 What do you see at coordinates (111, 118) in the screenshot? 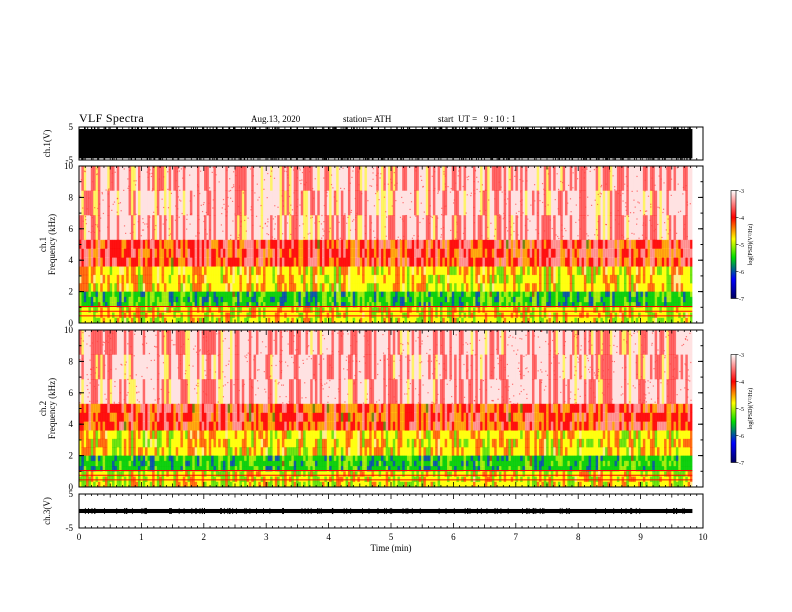
I see `figure-title: VLF Spectra` at bounding box center [111, 118].